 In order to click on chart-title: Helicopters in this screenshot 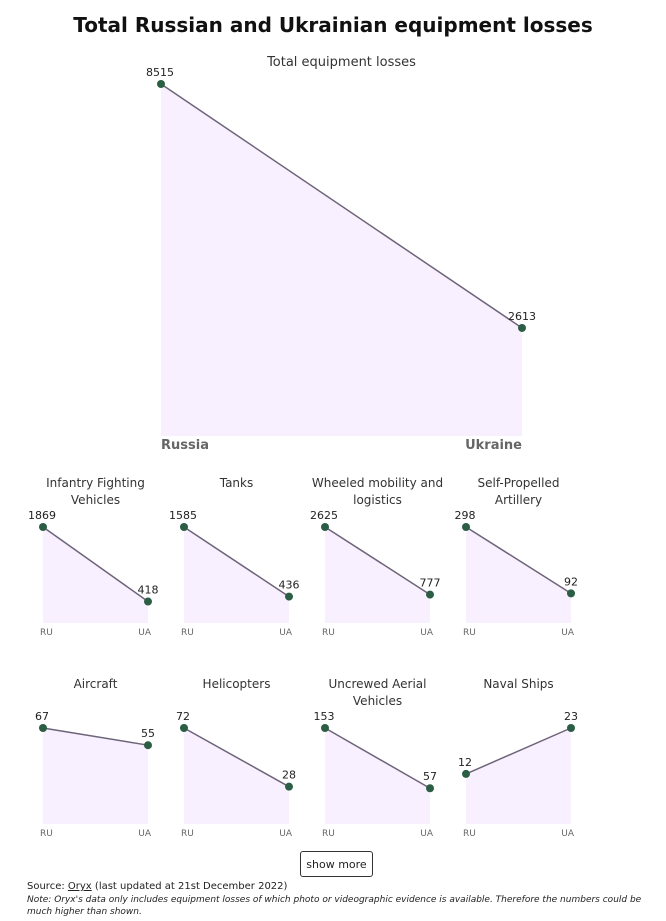, I will do `click(237, 684)`.